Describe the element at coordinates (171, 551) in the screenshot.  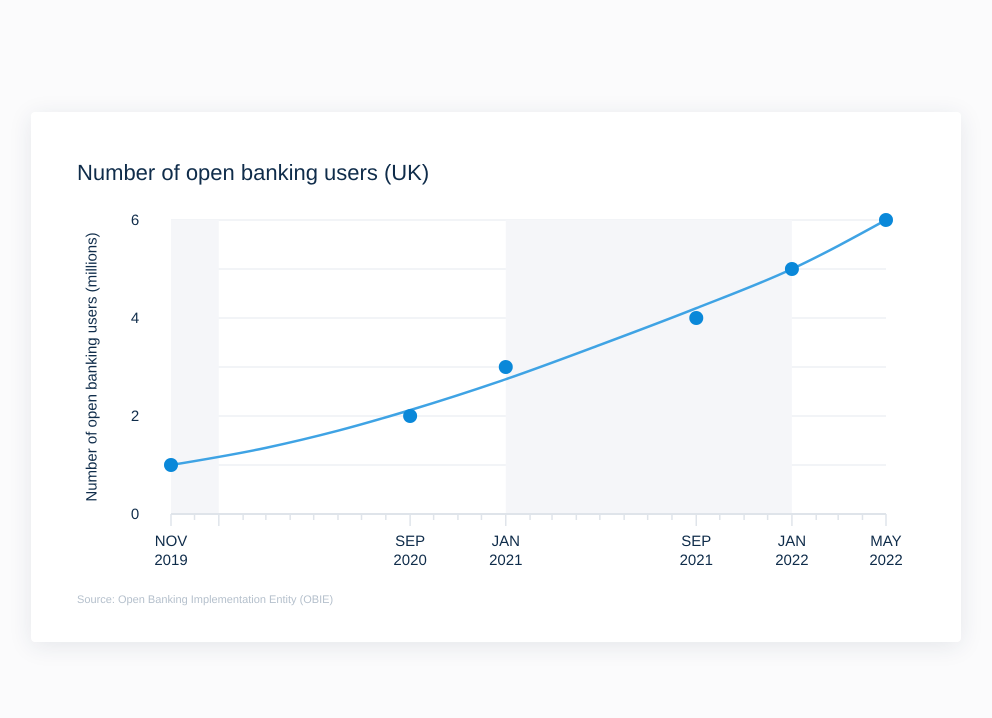
I see `x-tick-label: NOV 2019` at that location.